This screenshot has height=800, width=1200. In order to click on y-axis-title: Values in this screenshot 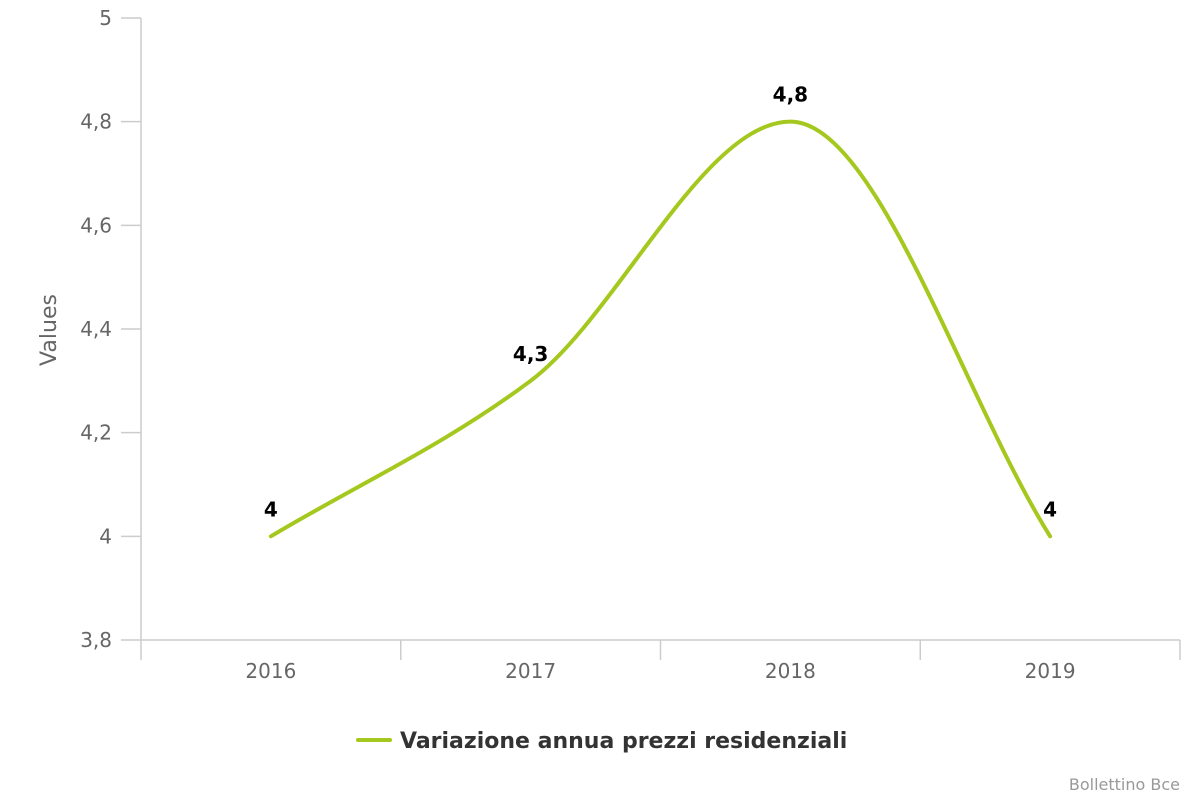, I will do `click(49, 330)`.